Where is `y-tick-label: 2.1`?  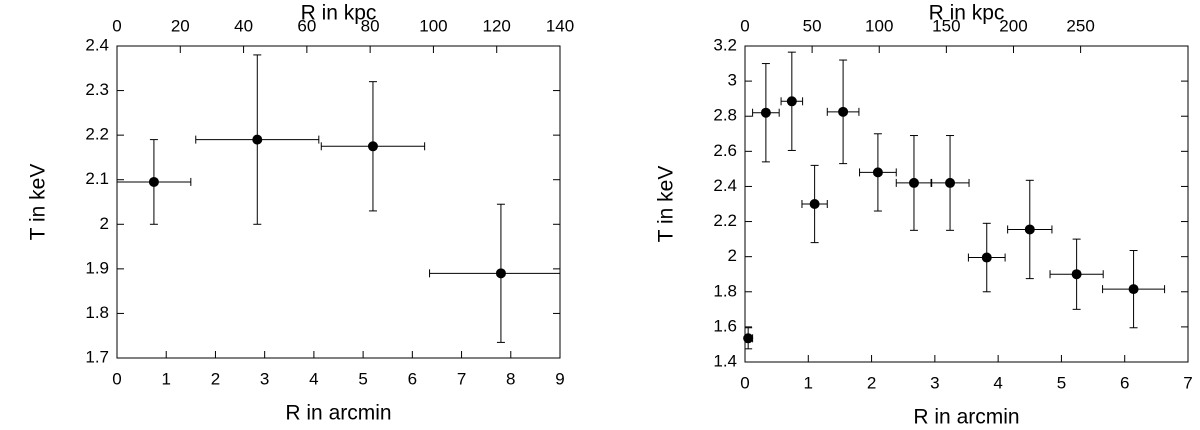
y-tick-label: 2.1 is located at coordinates (97, 178).